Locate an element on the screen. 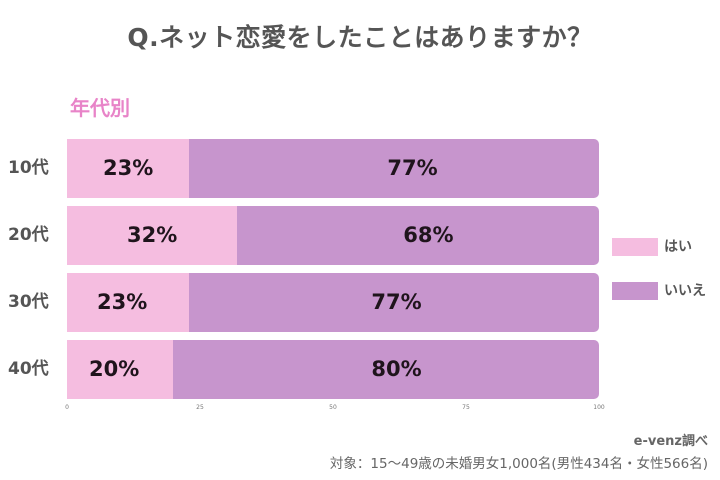  value-label-yes: 20% is located at coordinates (114, 369).